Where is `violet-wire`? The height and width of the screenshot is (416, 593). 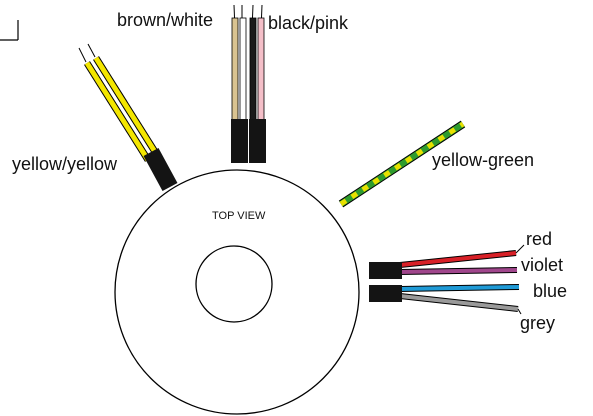
violet-wire is located at coordinates (458, 271).